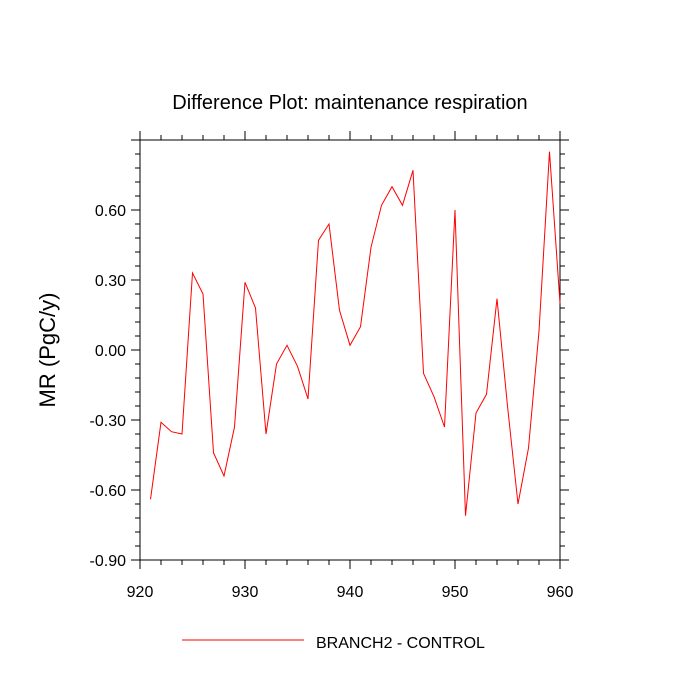 This screenshot has width=700, height=700. I want to click on x-tick-label: 940, so click(350, 592).